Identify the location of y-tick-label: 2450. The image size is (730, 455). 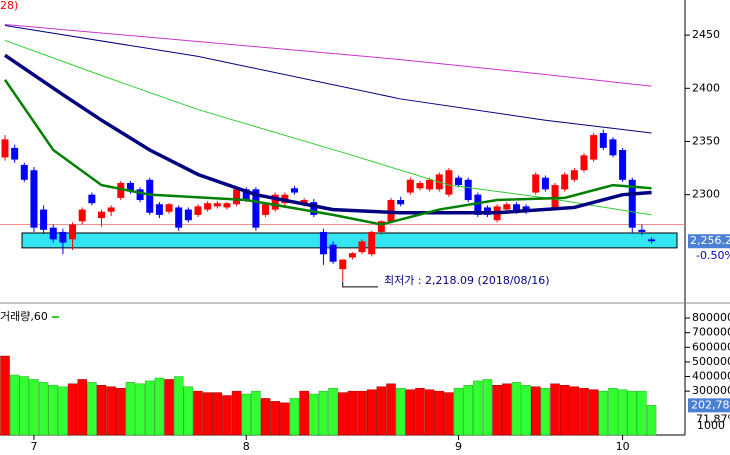
(706, 34).